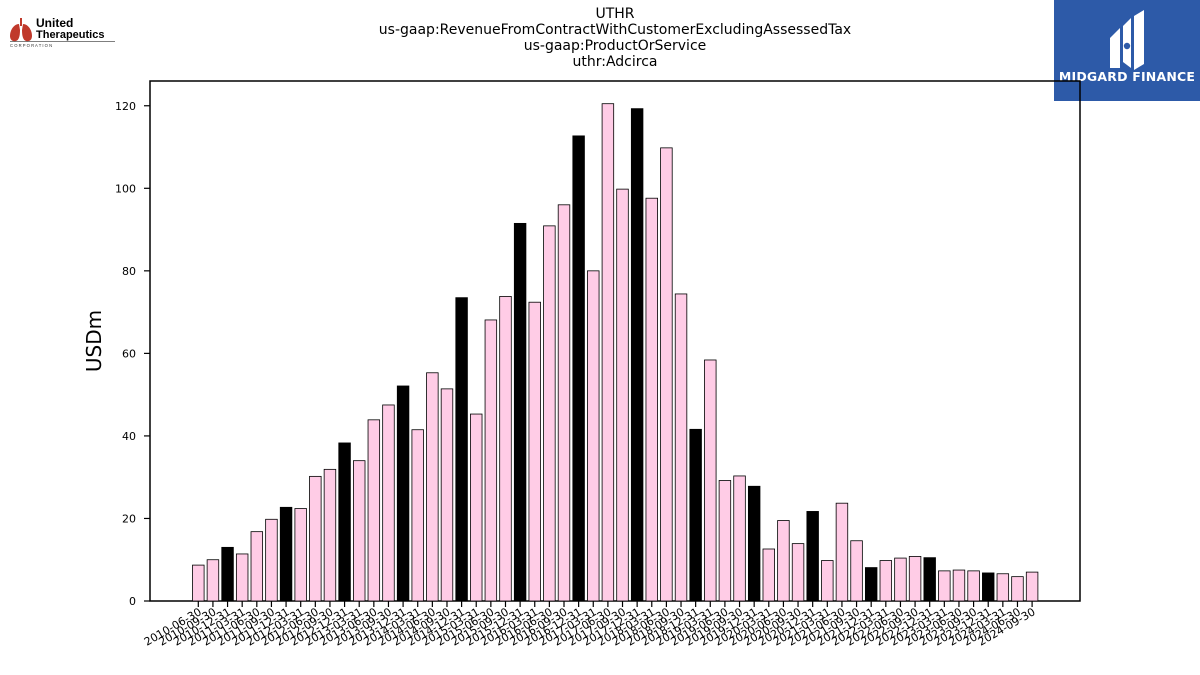 This screenshot has width=1200, height=675. I want to click on y-tick-label: 80, so click(129, 271).